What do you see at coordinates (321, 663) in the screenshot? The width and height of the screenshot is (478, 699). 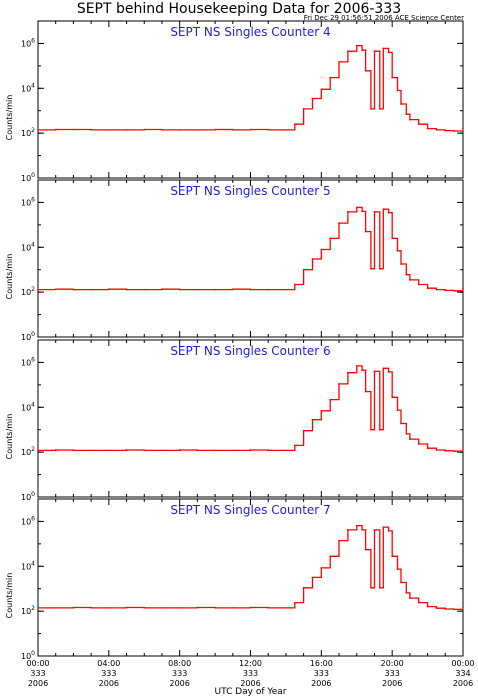 I see `x-tick-label: 16:00` at bounding box center [321, 663].